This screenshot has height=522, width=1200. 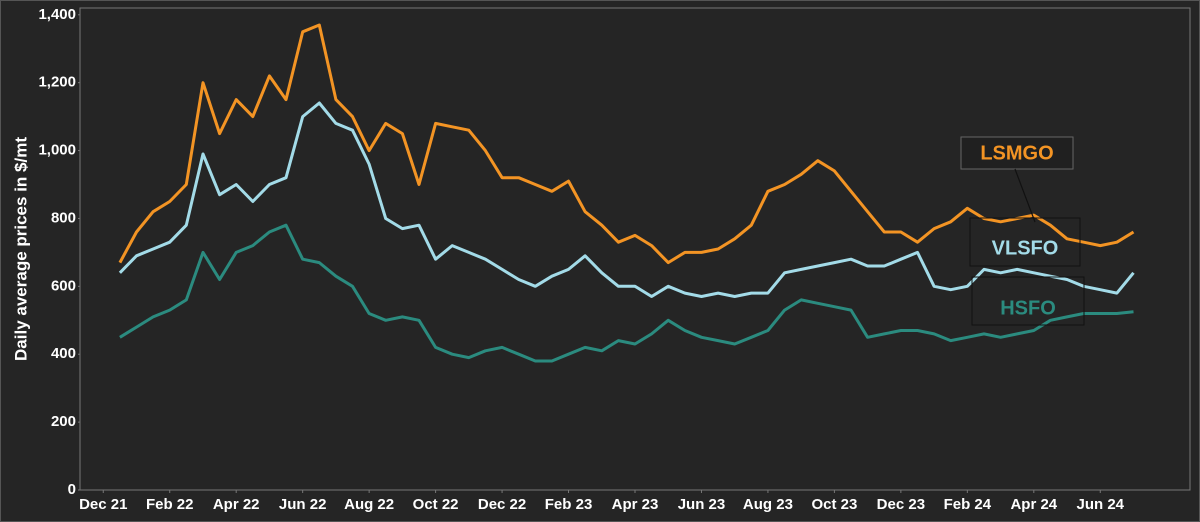 I want to click on x-tick-label: Apr 22, so click(x=236, y=504).